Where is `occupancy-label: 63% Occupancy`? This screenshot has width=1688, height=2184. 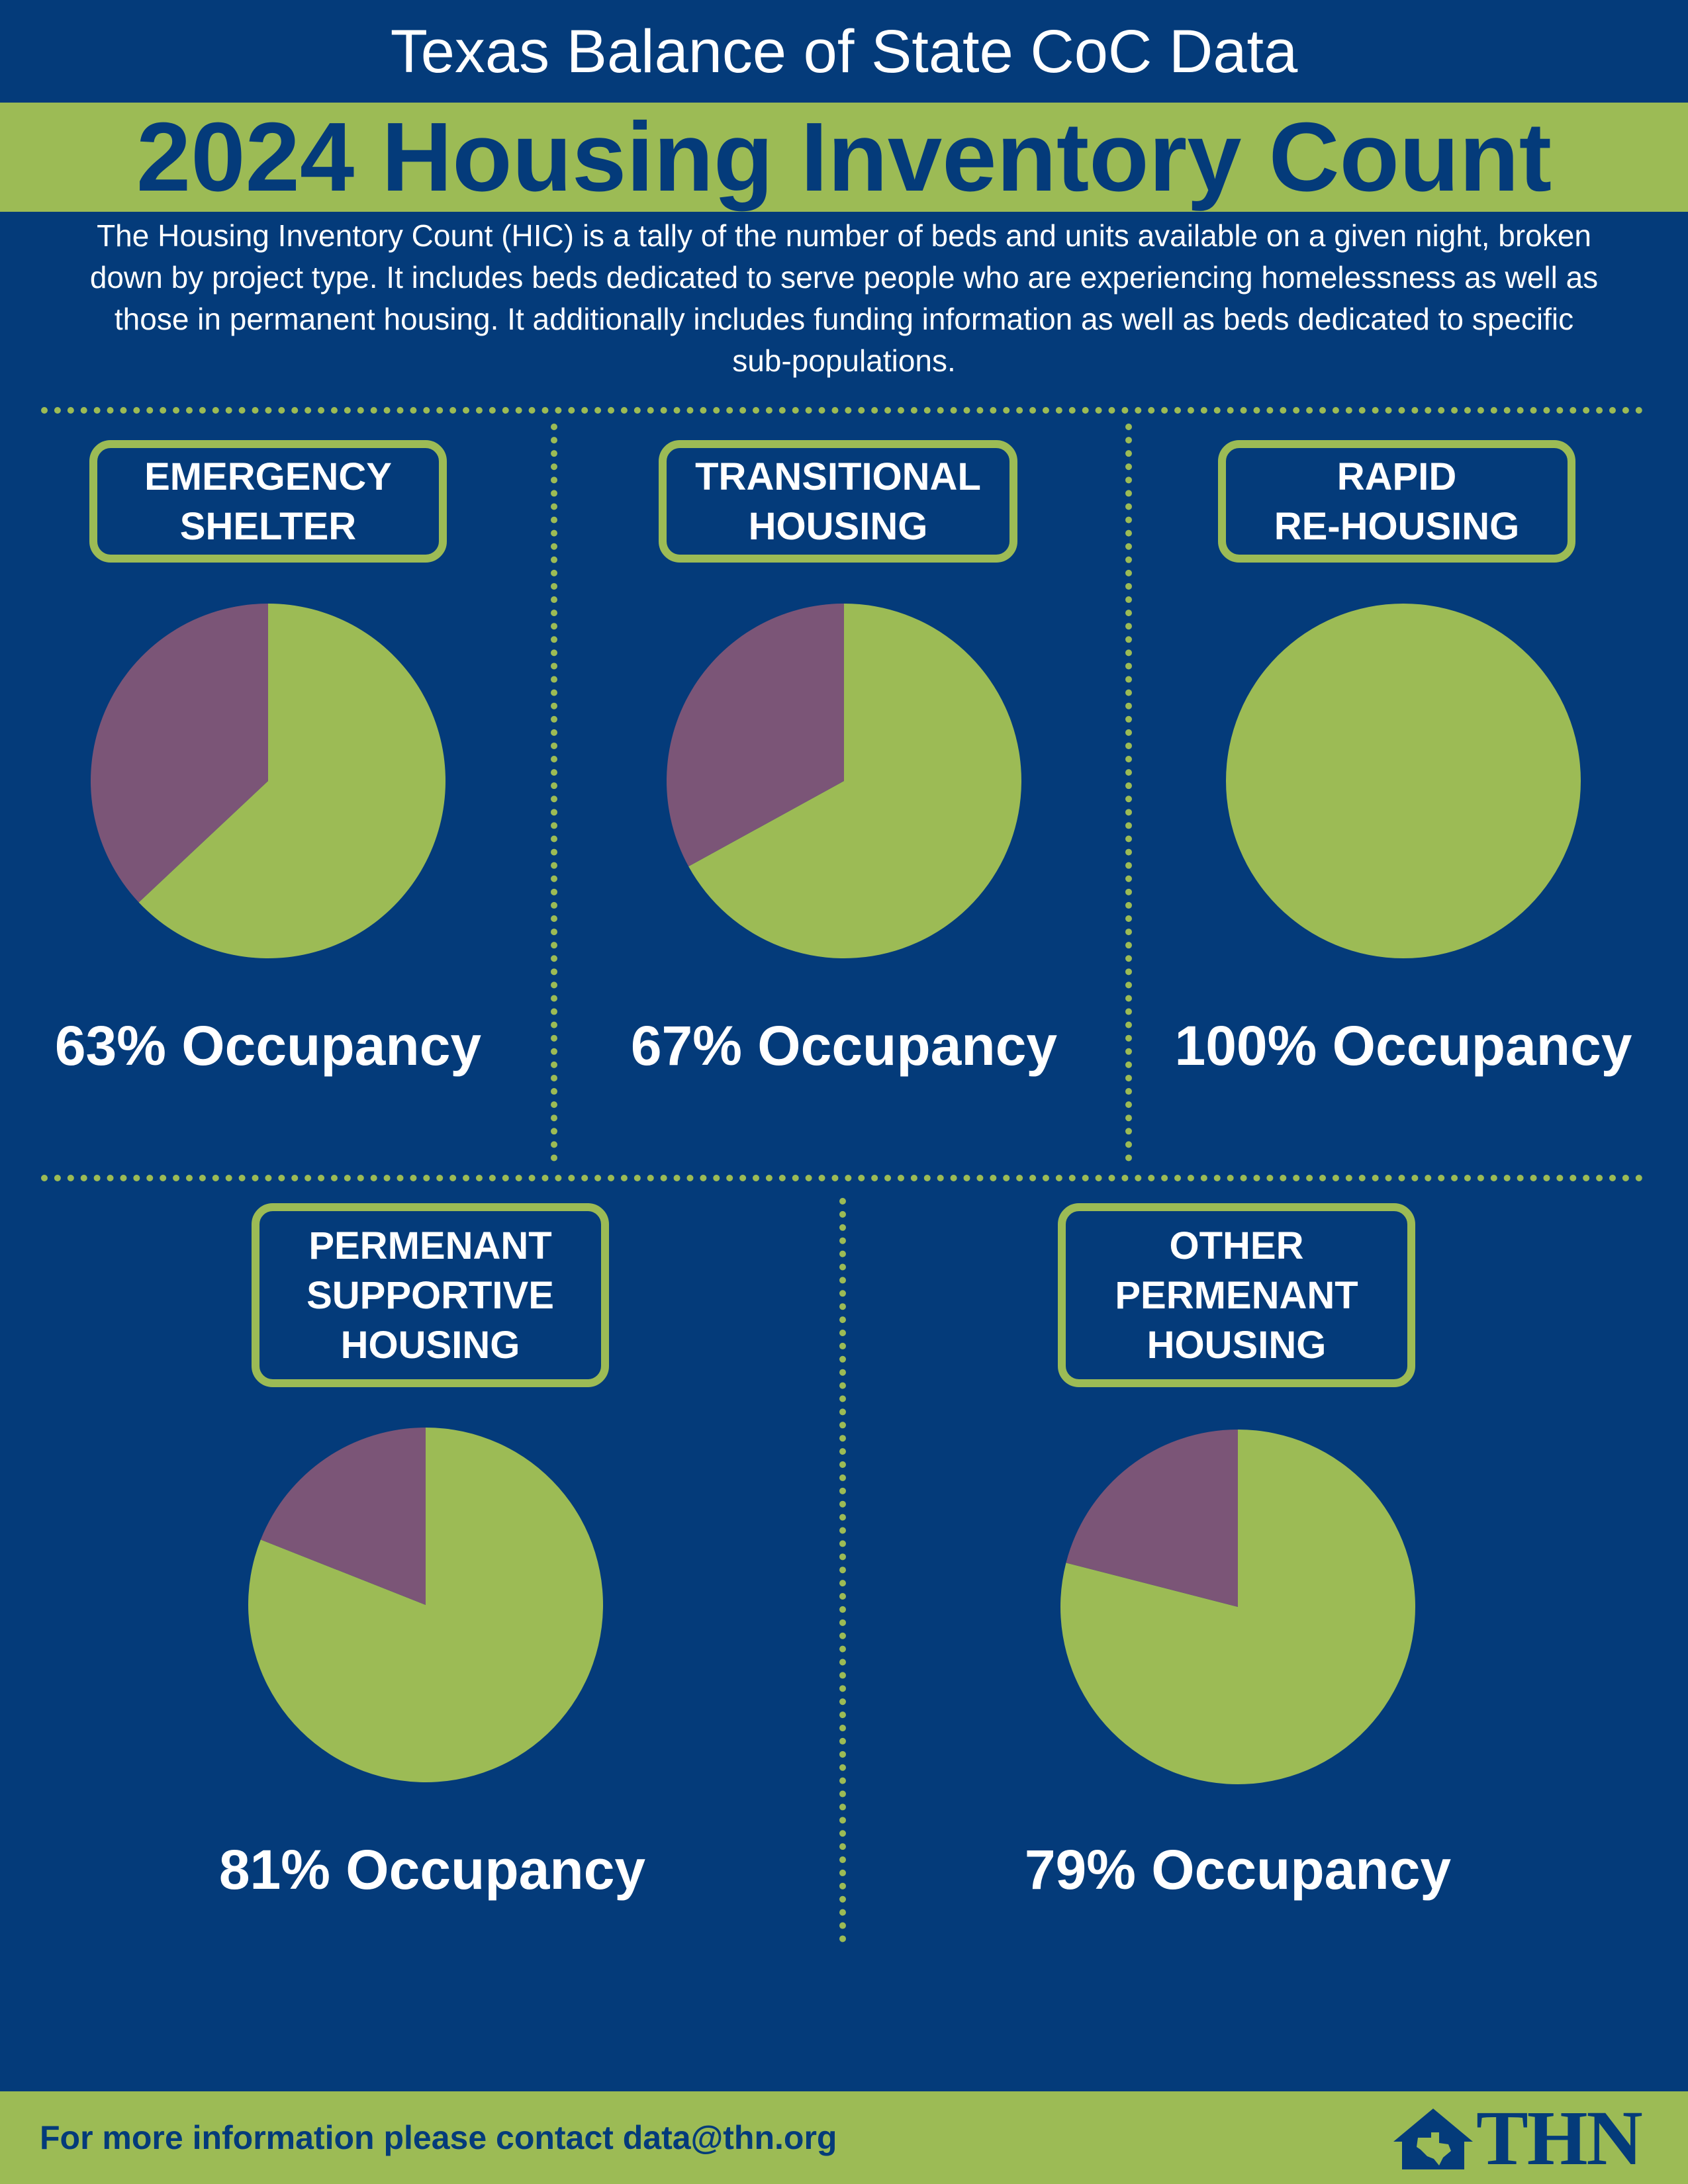 occupancy-label: 63% Occupancy is located at coordinates (268, 1046).